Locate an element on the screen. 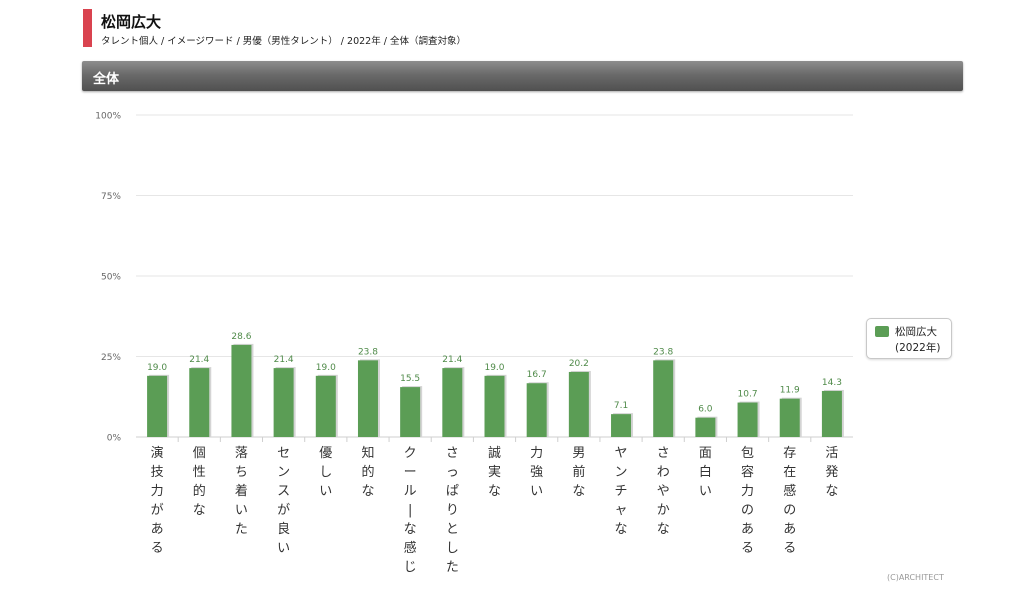 Image resolution: width=1024 pixels, height=592 pixels. value-label: 15.5 is located at coordinates (410, 379).